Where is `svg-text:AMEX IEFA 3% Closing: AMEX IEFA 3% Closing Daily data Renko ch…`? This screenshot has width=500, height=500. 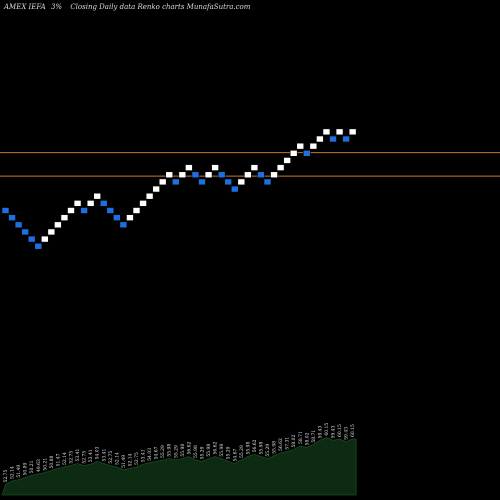
svg-text:AMEX IEFA 3% Closing: AMEX IEFA 3% Closing Daily data Renko ch… is located at coordinates (127, 7).